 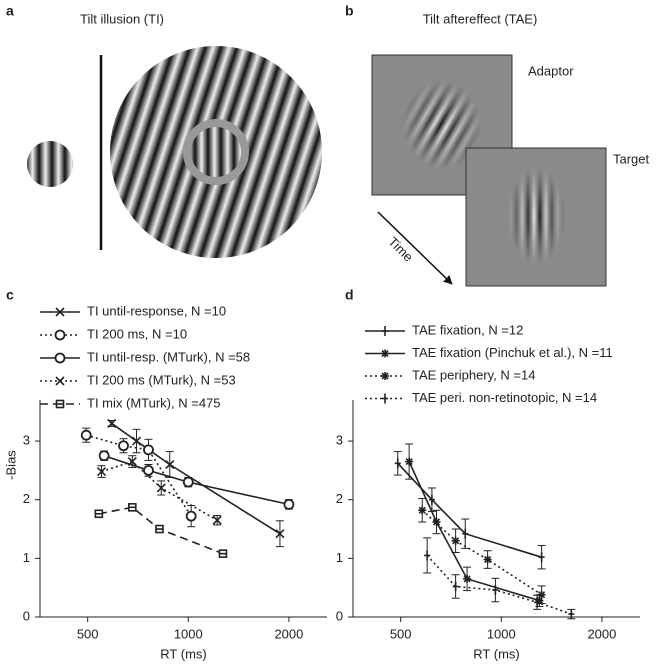 What do you see at coordinates (10, 465) in the screenshot?
I see `y-axis-label: -Bias` at bounding box center [10, 465].